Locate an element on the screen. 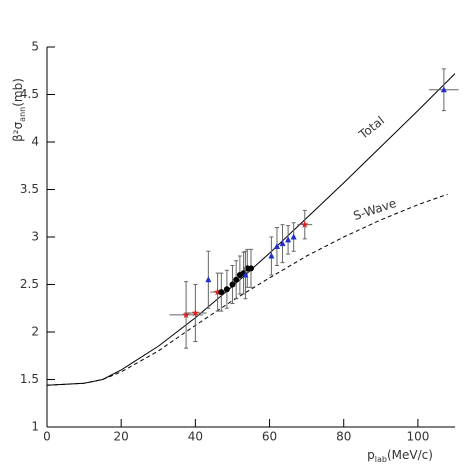 Image resolution: width=474 pixels, height=474 pixels. x-axis-label: plab(MeV/c) is located at coordinates (400, 456).